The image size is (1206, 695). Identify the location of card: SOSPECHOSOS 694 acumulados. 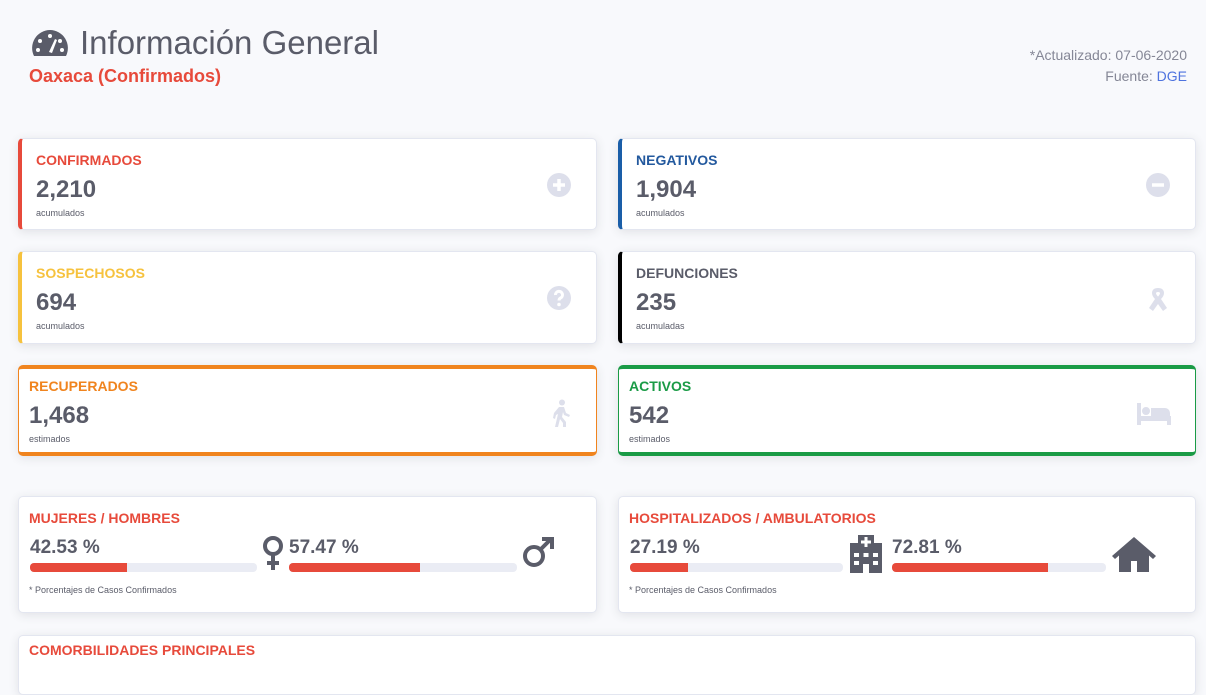
(307, 297).